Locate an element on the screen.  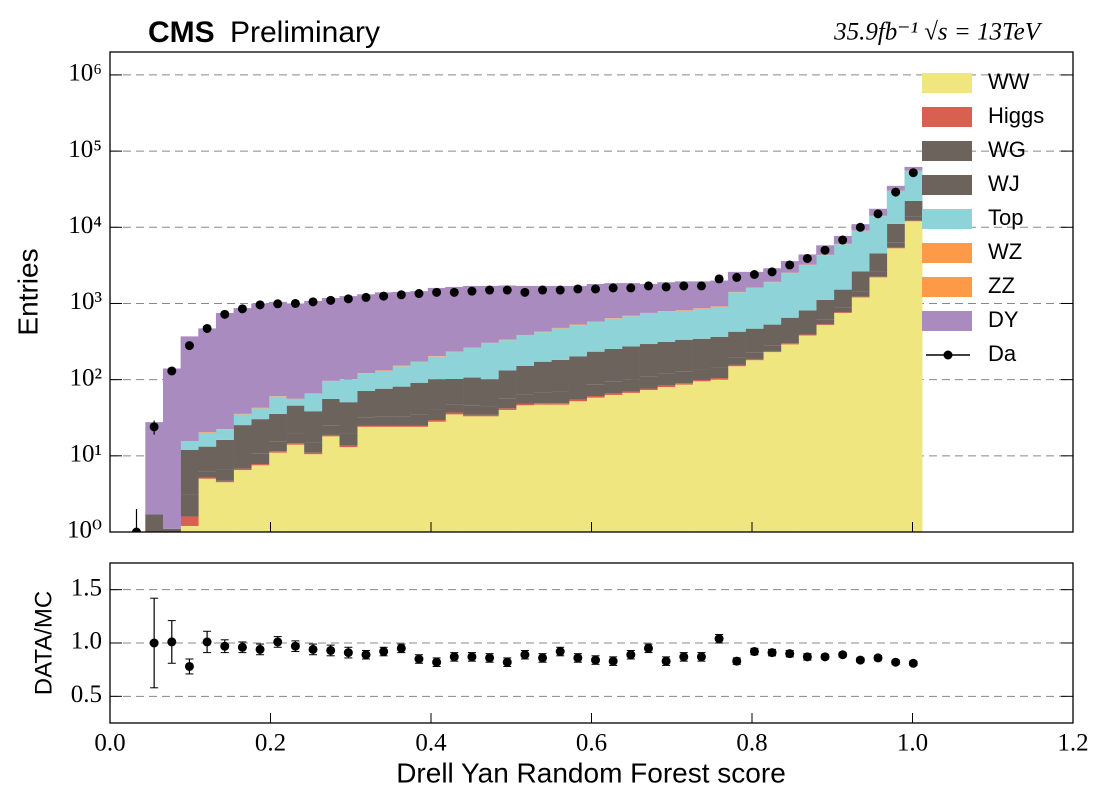
x-tick-label: 1.0 is located at coordinates (912, 743).